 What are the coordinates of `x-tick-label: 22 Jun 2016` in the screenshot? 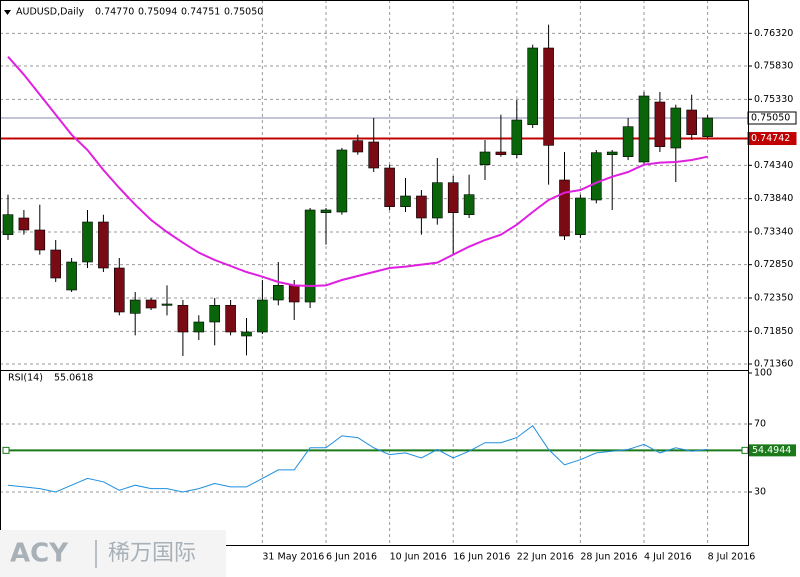 It's located at (545, 557).